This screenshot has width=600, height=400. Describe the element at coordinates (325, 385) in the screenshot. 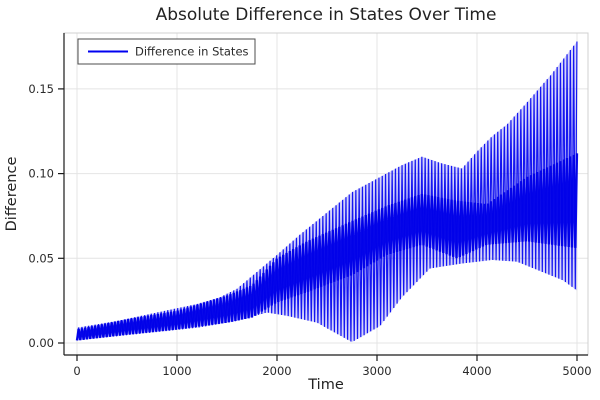

I see `x-axis-label: Time` at that location.